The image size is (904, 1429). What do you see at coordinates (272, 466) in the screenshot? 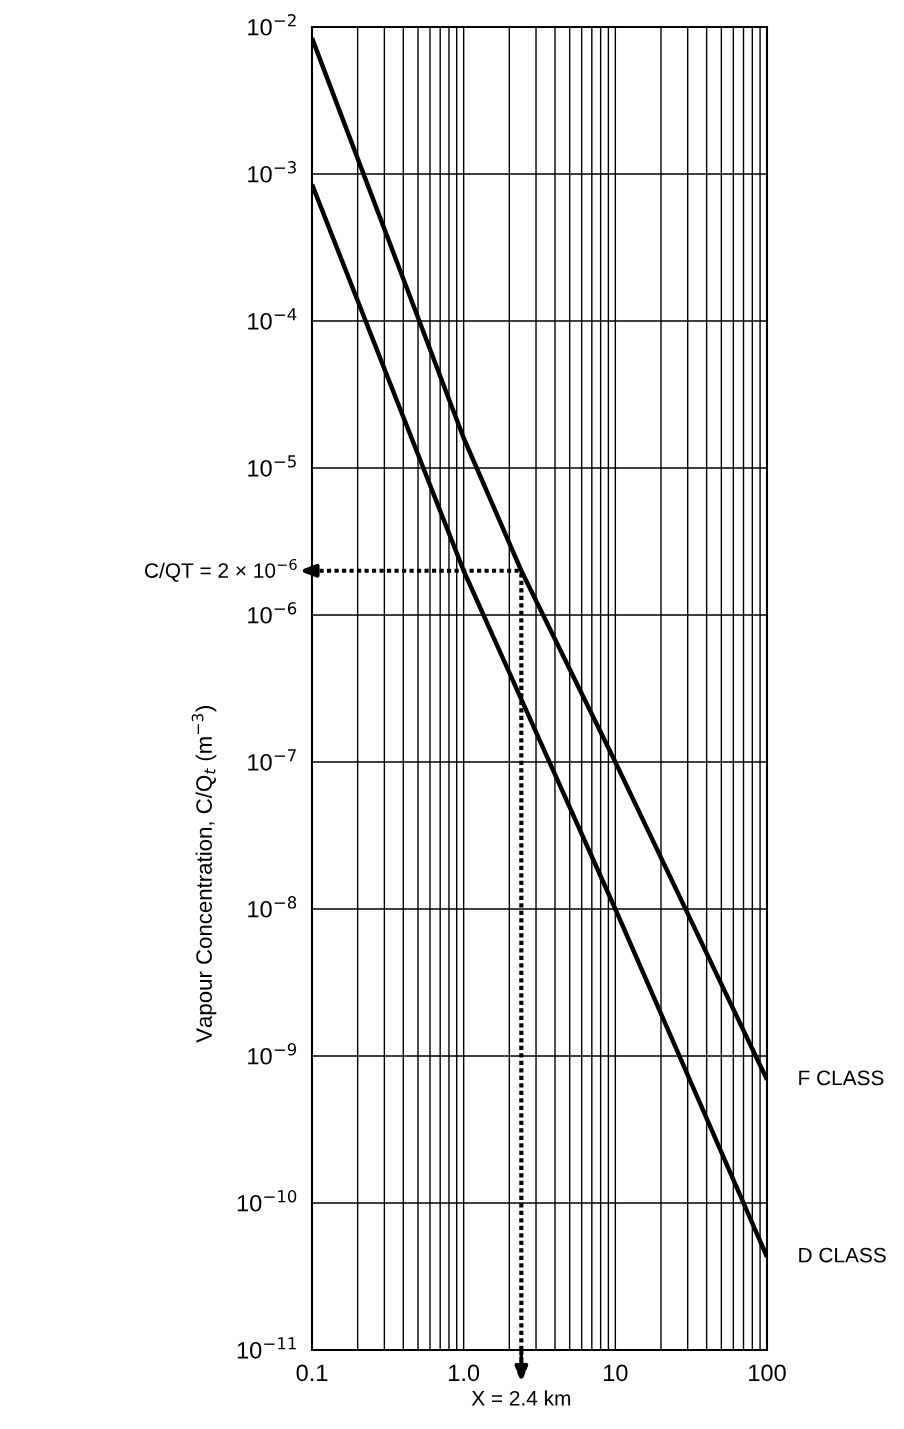
I see `y-tick-label: 10$^{−5}$` at bounding box center [272, 466].